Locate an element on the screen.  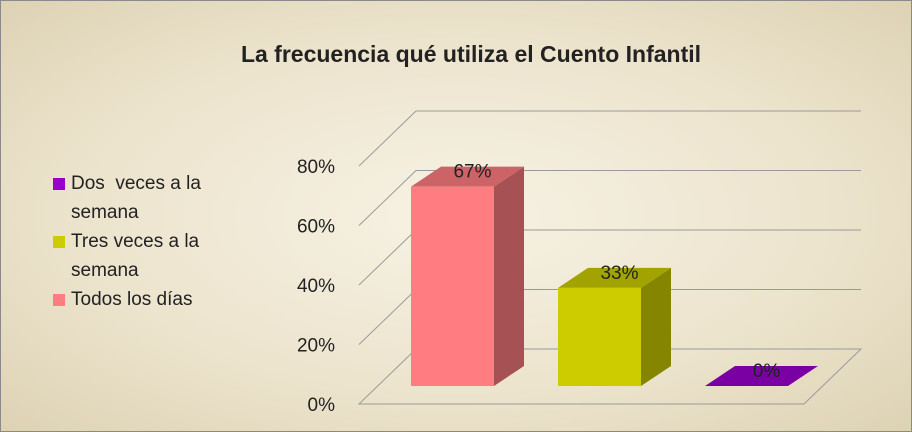
y-tick-label: 0% is located at coordinates (322, 405).